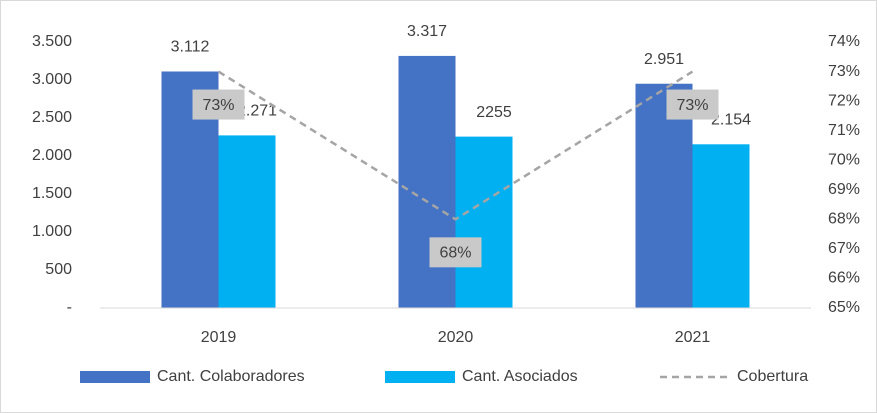  What do you see at coordinates (52, 79) in the screenshot?
I see `y-tick-label: 3.000` at bounding box center [52, 79].